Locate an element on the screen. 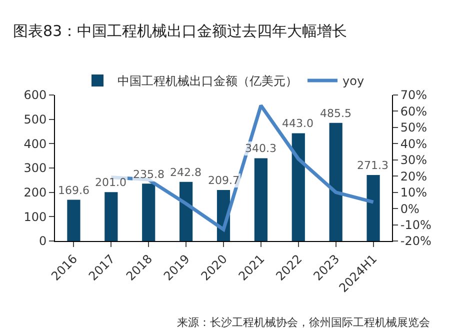  y2-tick-label: 70% is located at coordinates (414, 95).